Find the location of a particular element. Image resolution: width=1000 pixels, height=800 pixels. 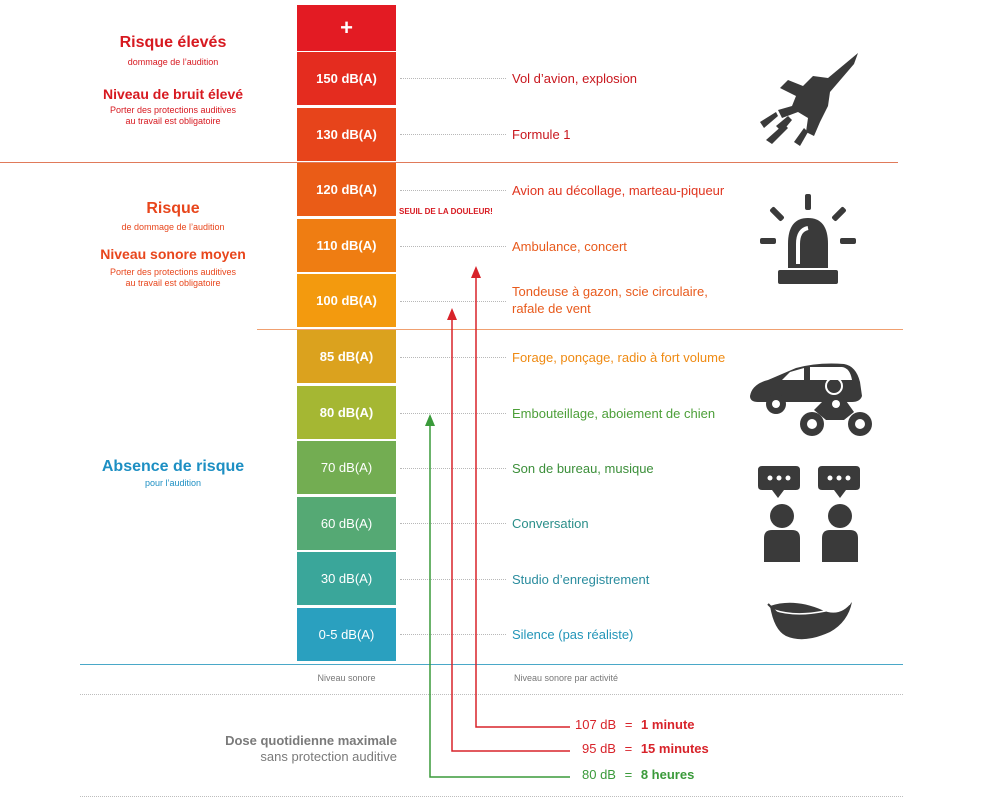

zone-none-subtitle: pour l’audition is located at coordinates (173, 483).